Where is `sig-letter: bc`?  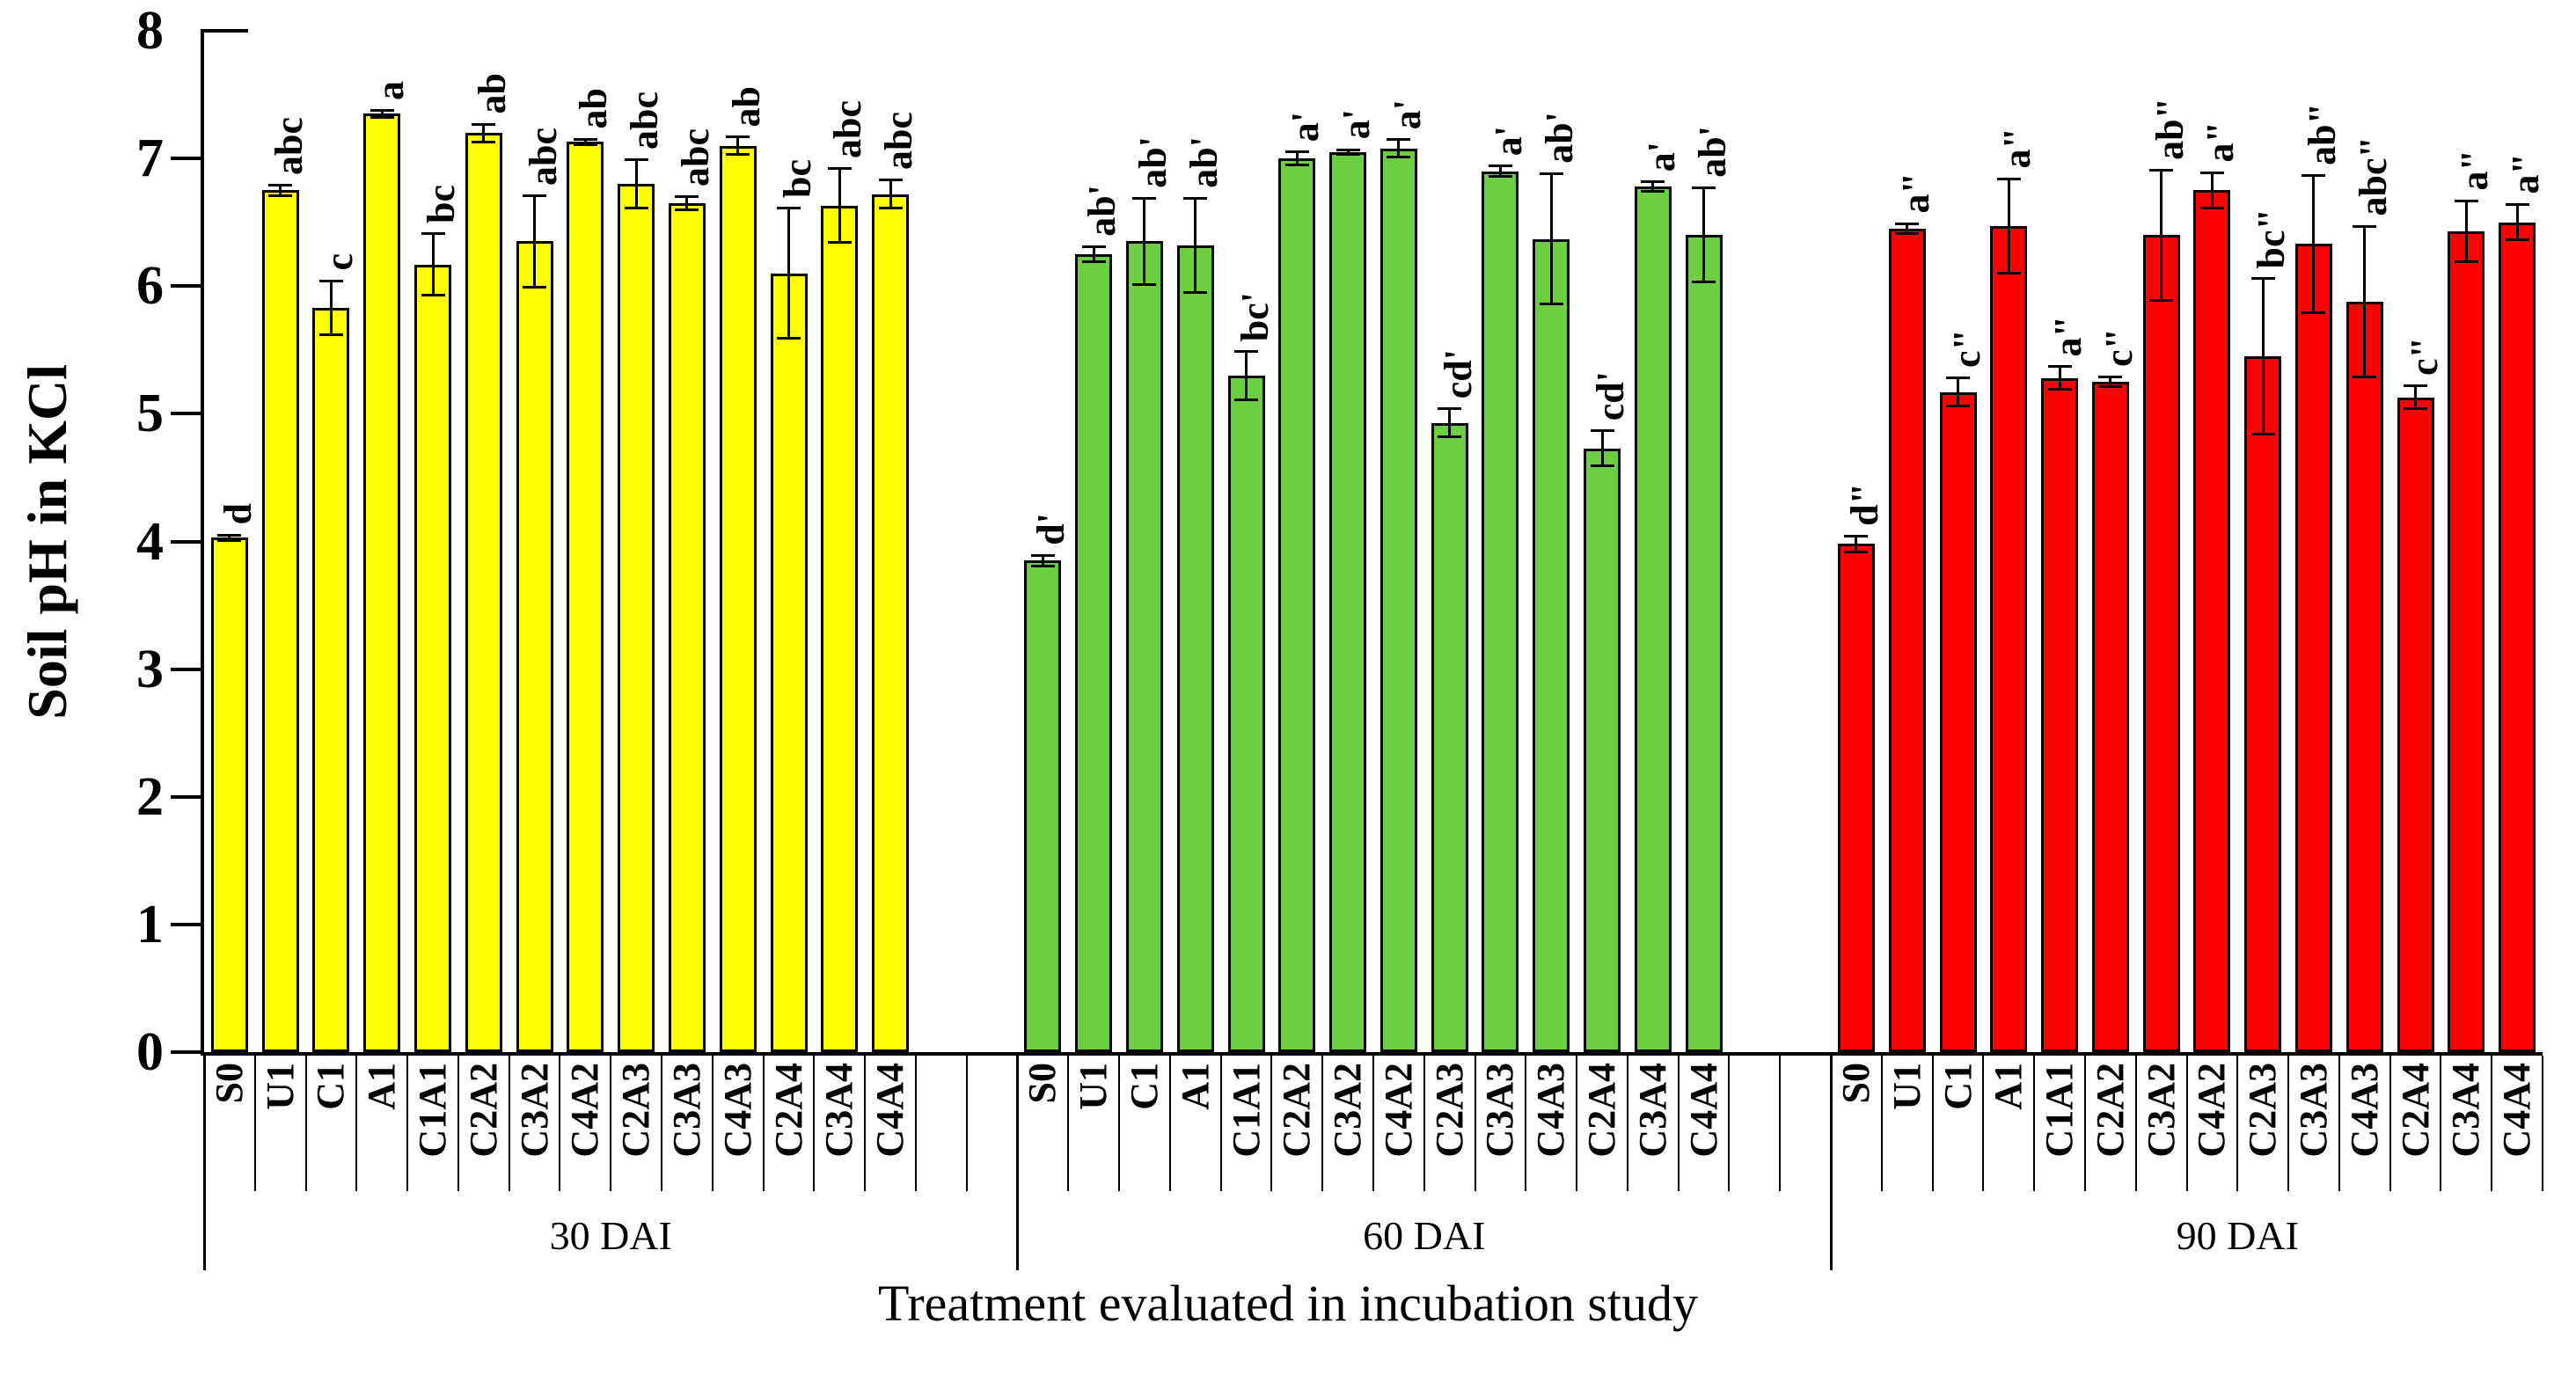 sig-letter: bc is located at coordinates (797, 179).